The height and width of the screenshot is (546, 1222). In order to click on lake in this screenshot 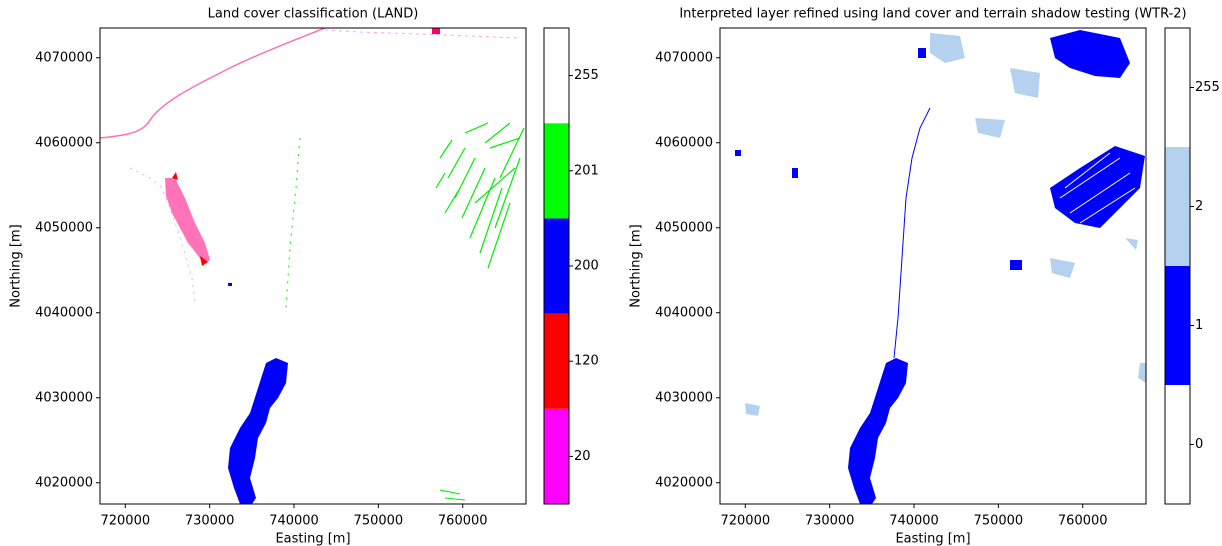, I will do `click(878, 431)`.